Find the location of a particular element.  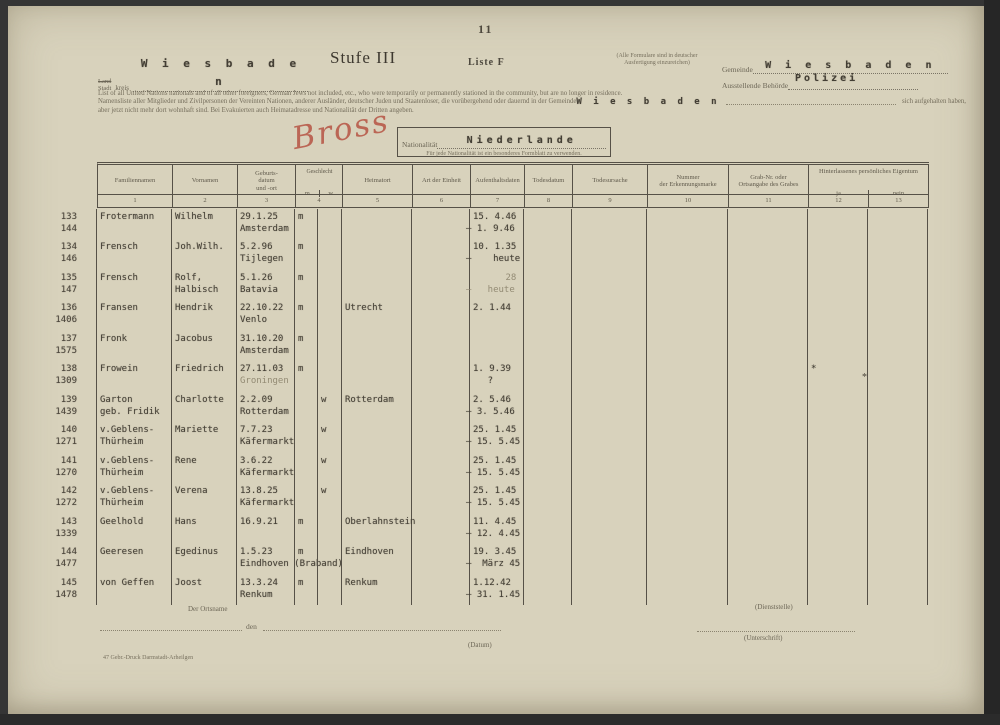

header-geschlecht-subrow: m w is located at coordinates (319, 193).